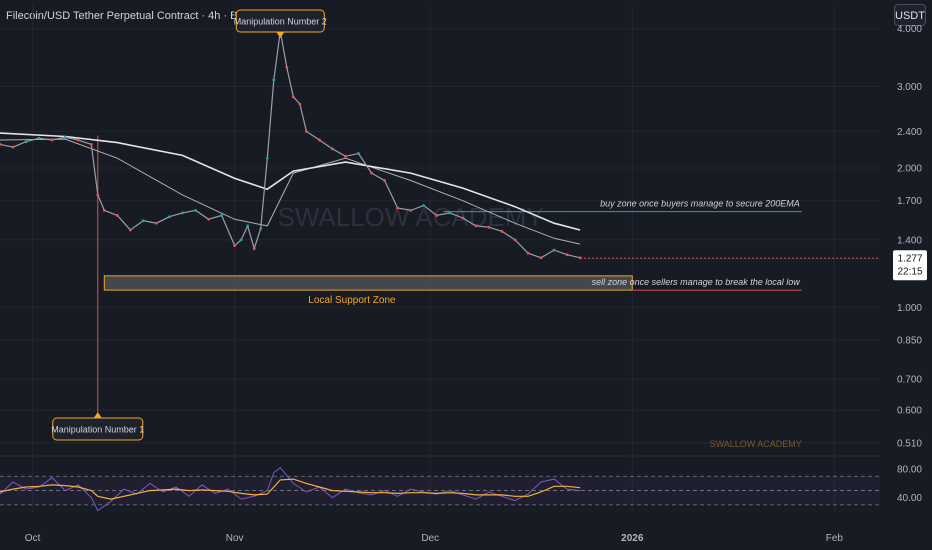 The width and height of the screenshot is (932, 550). What do you see at coordinates (835, 538) in the screenshot?
I see `x-tick-label: Feb` at bounding box center [835, 538].